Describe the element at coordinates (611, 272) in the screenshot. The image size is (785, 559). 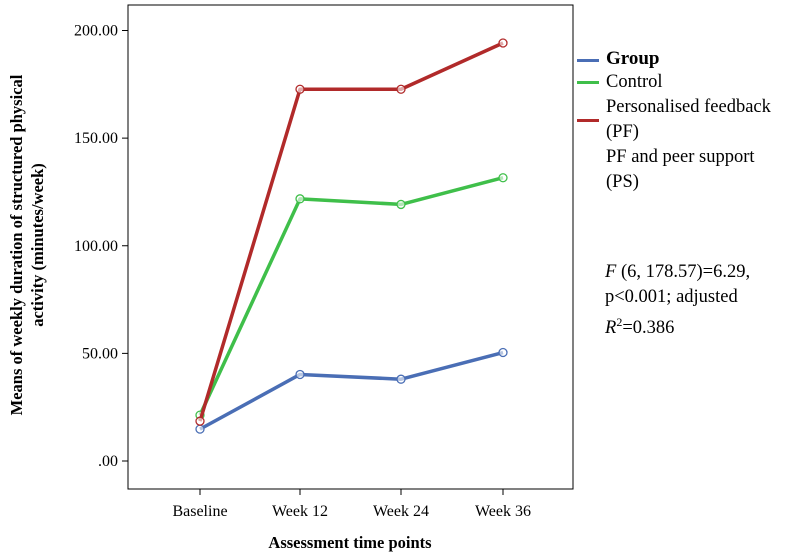
I see `f-symbol: F` at that location.